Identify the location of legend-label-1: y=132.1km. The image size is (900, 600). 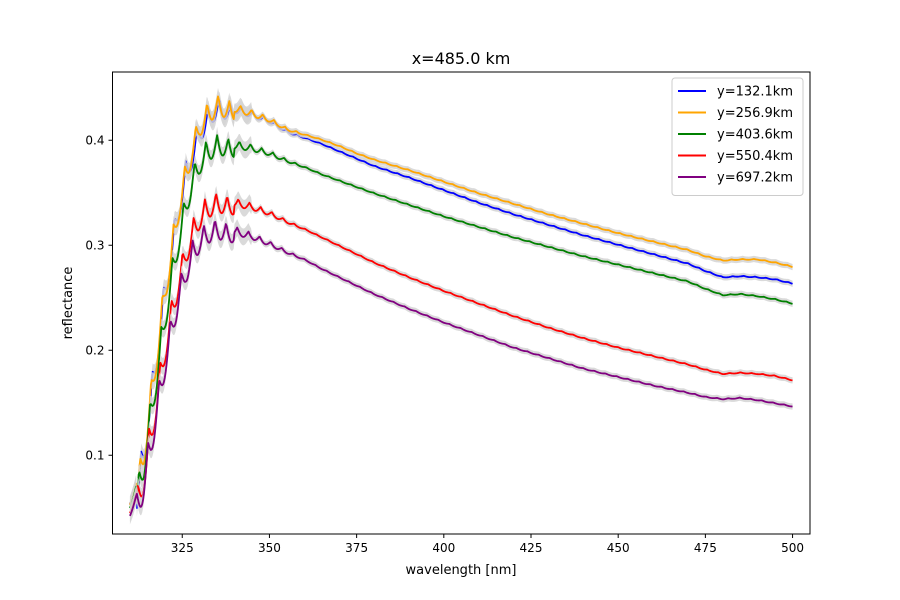
(755, 92).